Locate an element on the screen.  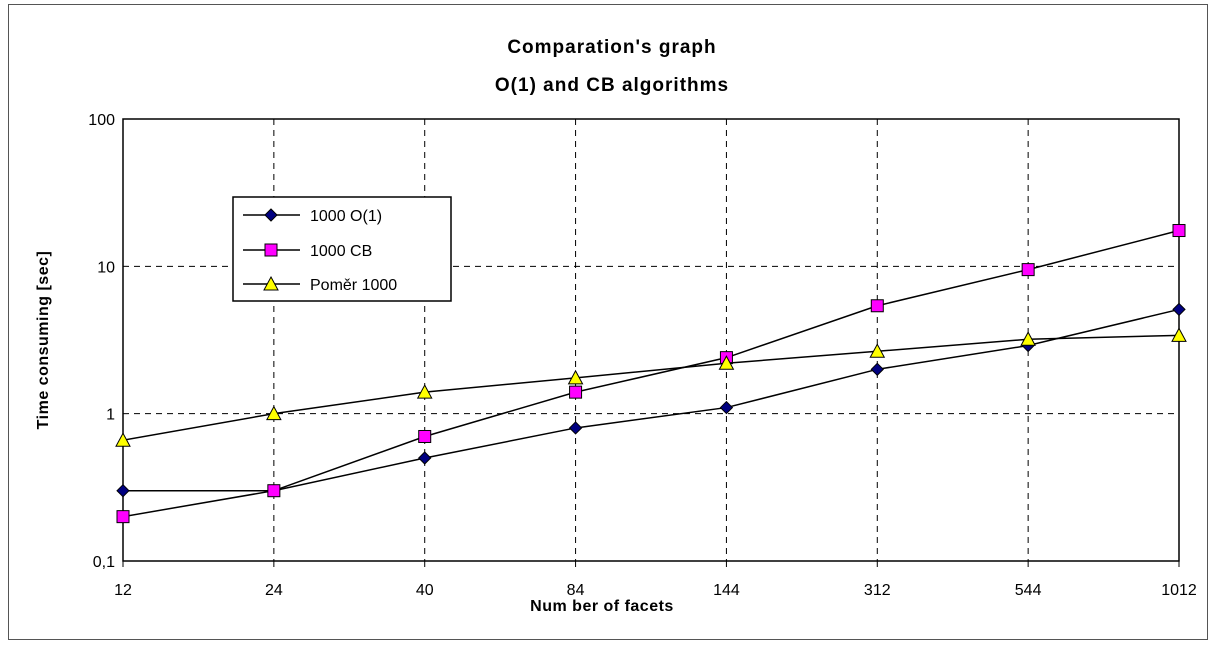
y-tick-label: 100 is located at coordinates (101, 120).